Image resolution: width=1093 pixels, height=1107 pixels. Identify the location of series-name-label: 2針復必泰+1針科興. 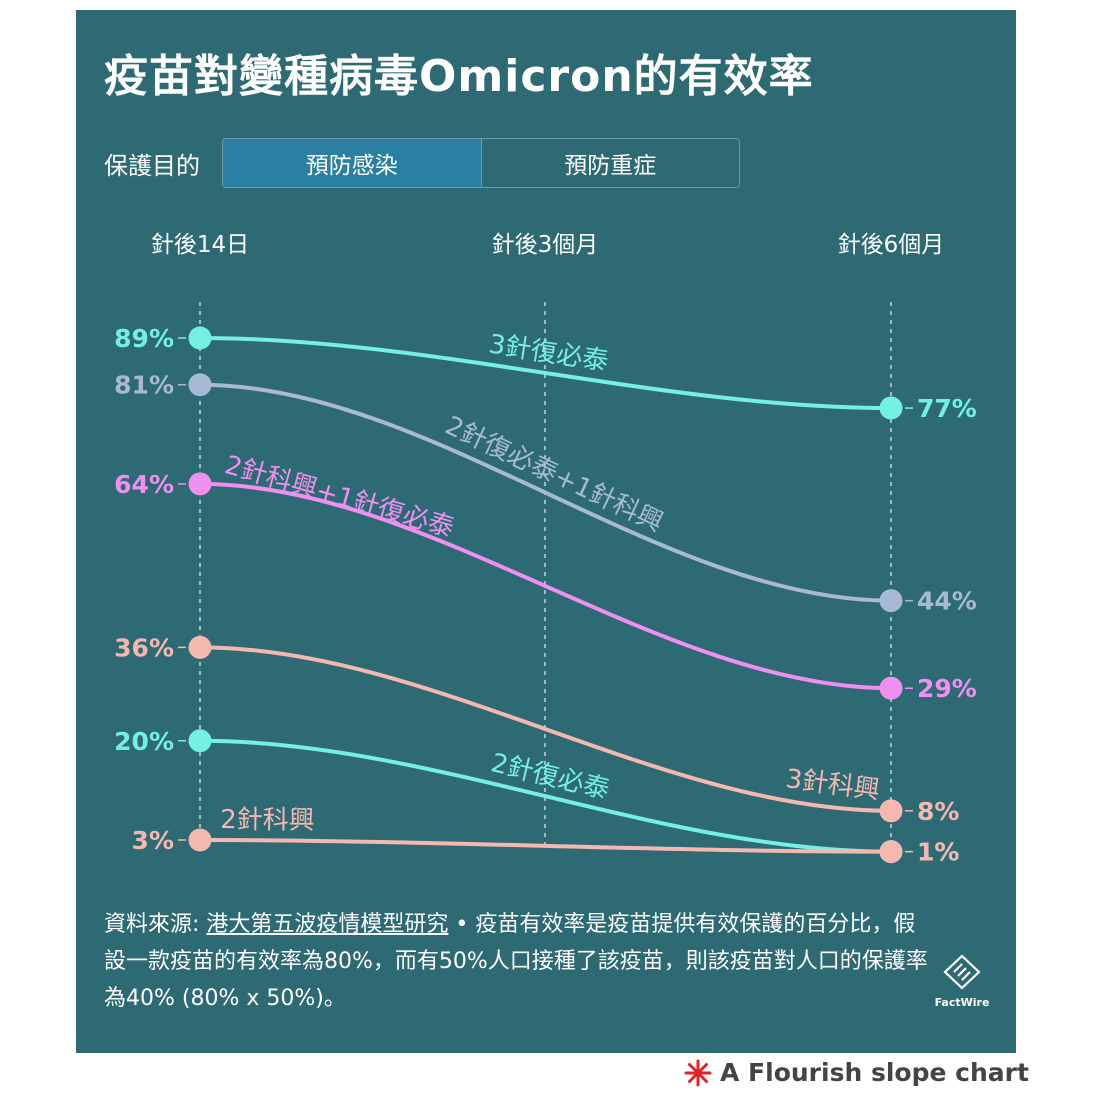
(553, 475).